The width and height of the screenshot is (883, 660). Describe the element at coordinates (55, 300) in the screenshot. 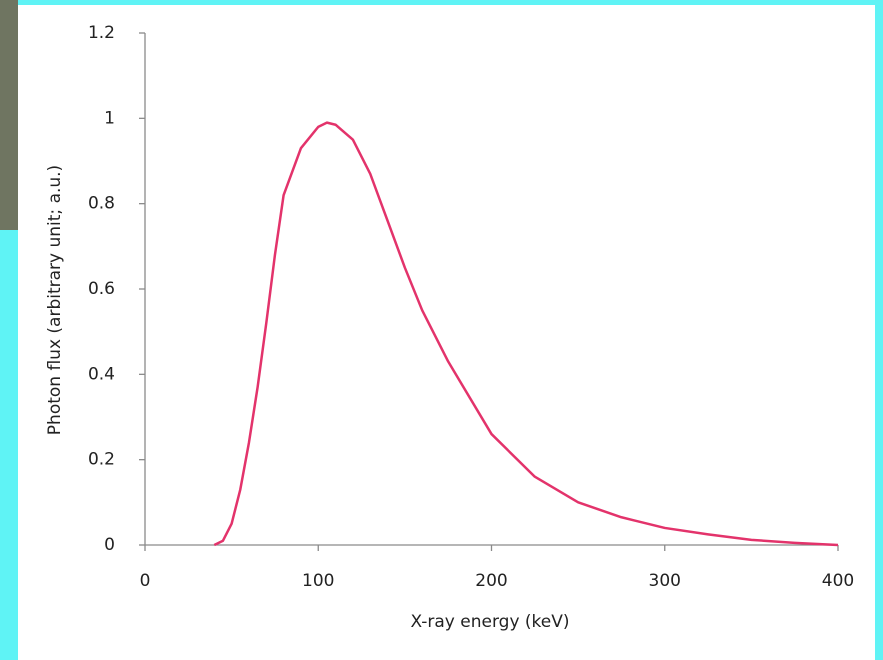

I see `y-axis-title: Photon flux (arbitrary unit; a.u.)` at that location.